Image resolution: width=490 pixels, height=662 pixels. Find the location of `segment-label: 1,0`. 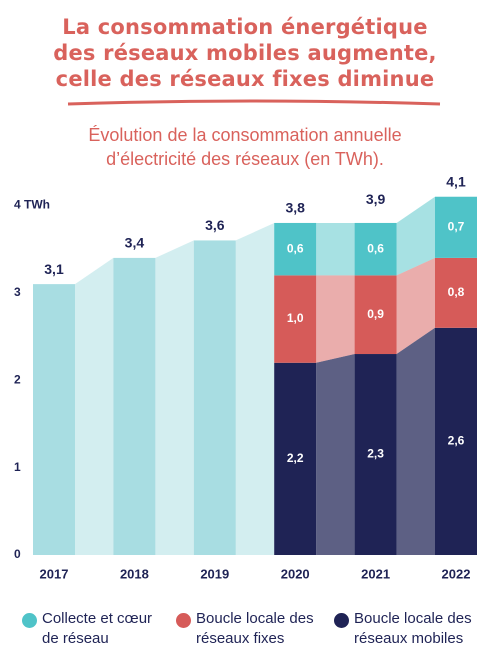

segment-label: 1,0 is located at coordinates (295, 318).